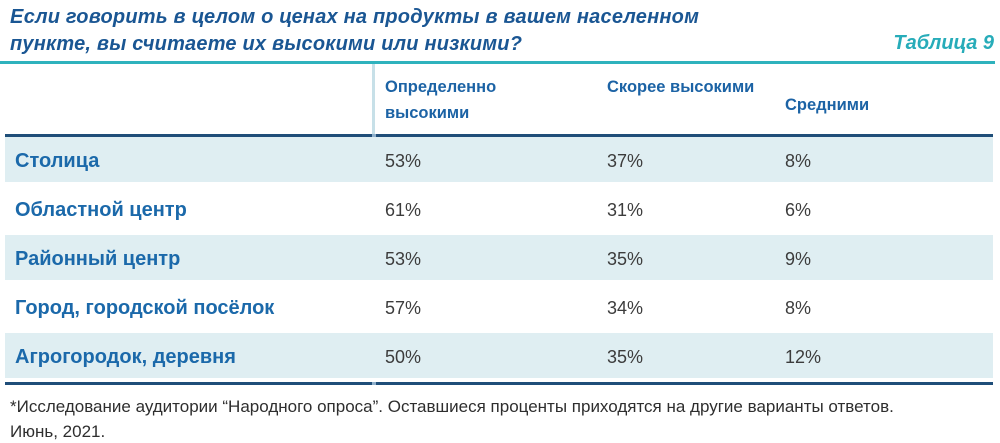 The width and height of the screenshot is (1000, 443). I want to click on row-header-spacer, so click(189, 99).